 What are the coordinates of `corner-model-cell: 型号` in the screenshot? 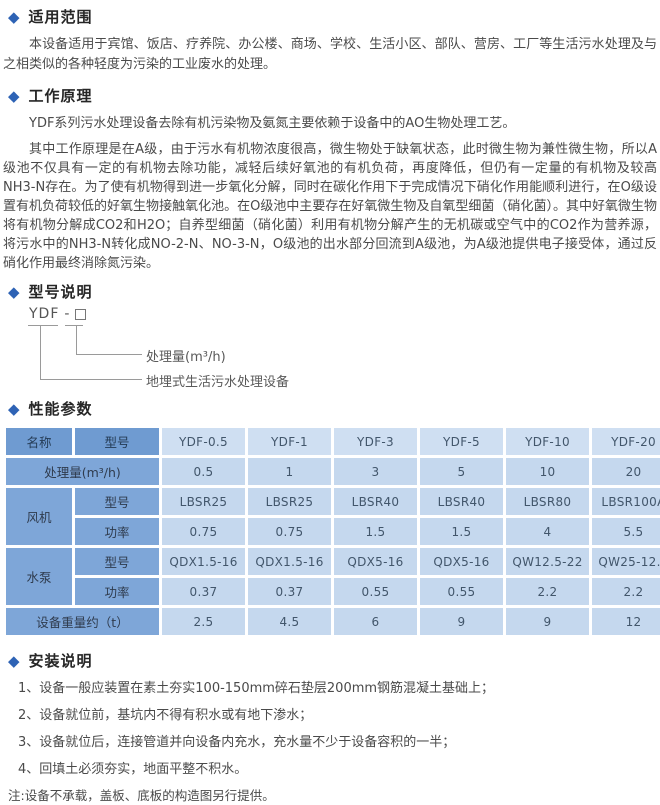 It's located at (117, 441).